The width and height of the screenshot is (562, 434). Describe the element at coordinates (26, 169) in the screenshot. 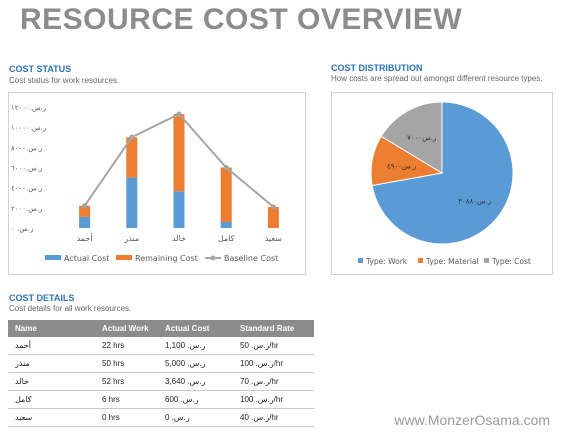

I see `y-tick-label: ر.س.٦٠٠٠` at that location.